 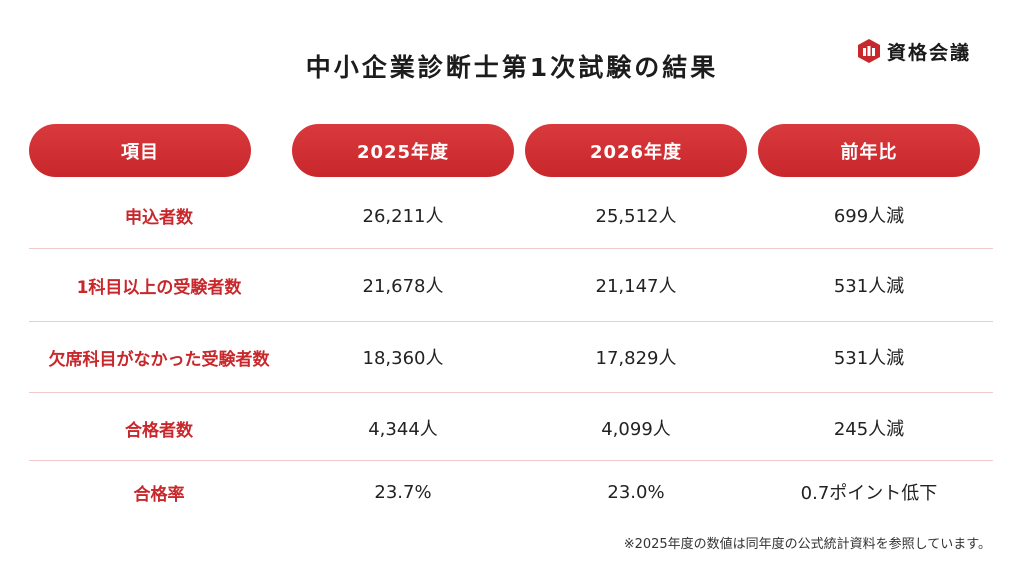 What do you see at coordinates (159, 287) in the screenshot?
I see `row-label: 1科目以上の受験者数` at bounding box center [159, 287].